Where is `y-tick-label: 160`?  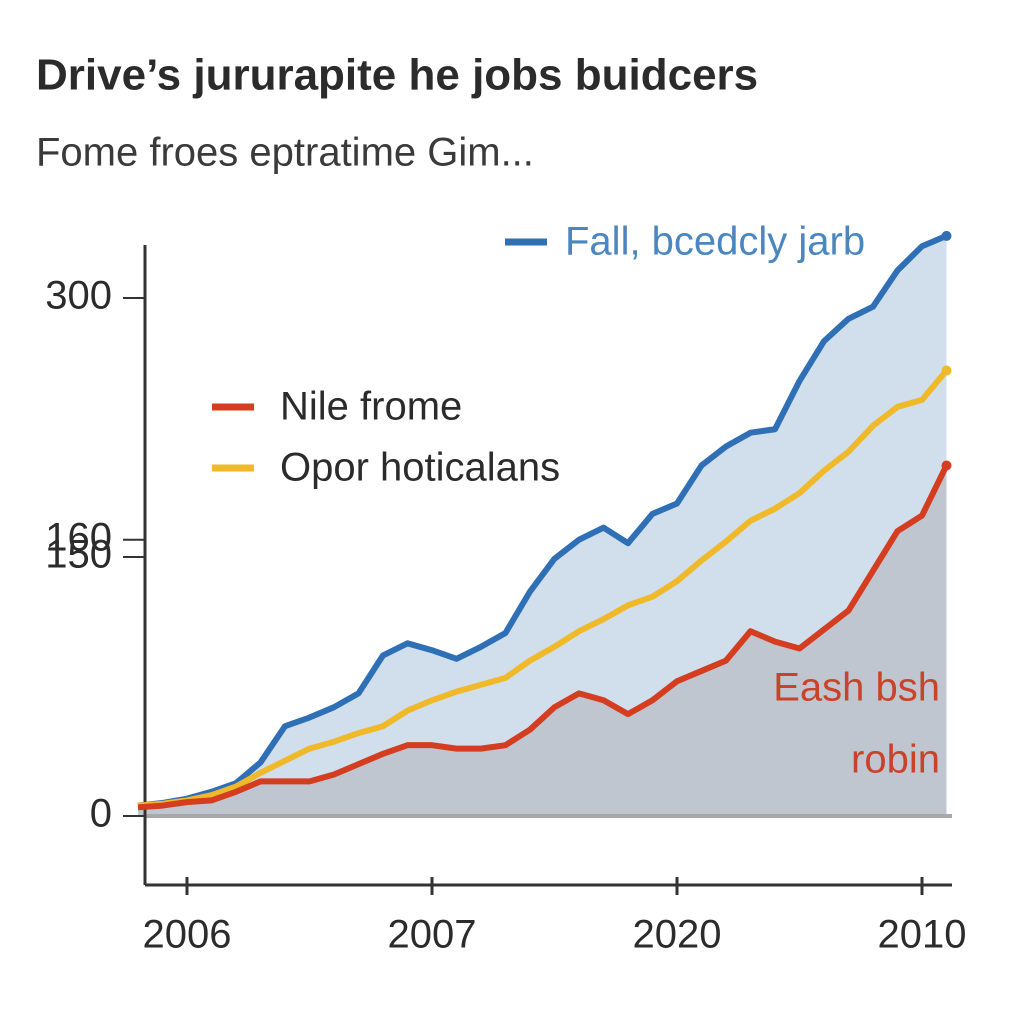 y-tick-label: 160 is located at coordinates (78, 537).